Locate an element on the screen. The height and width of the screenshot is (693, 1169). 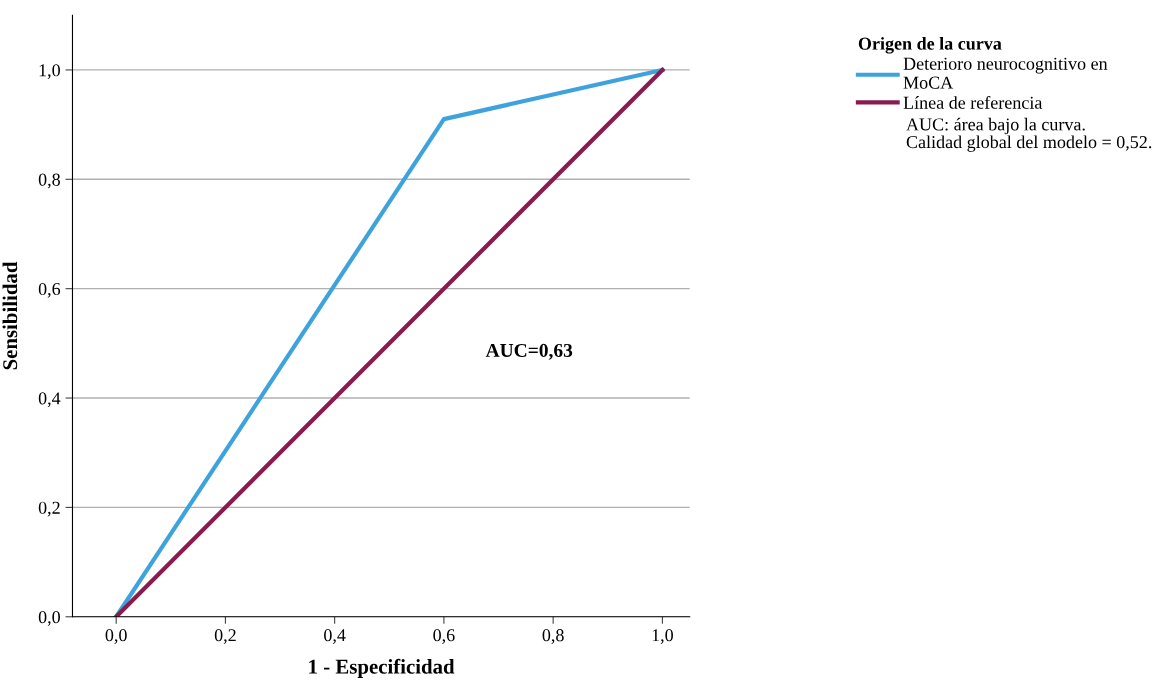
x-axis-title: 1 - Especificidad is located at coordinates (382, 668).